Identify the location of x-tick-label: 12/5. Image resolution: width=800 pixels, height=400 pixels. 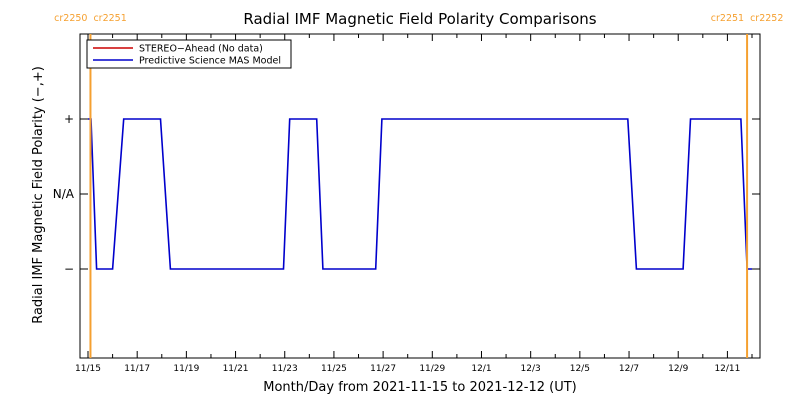
(580, 369).